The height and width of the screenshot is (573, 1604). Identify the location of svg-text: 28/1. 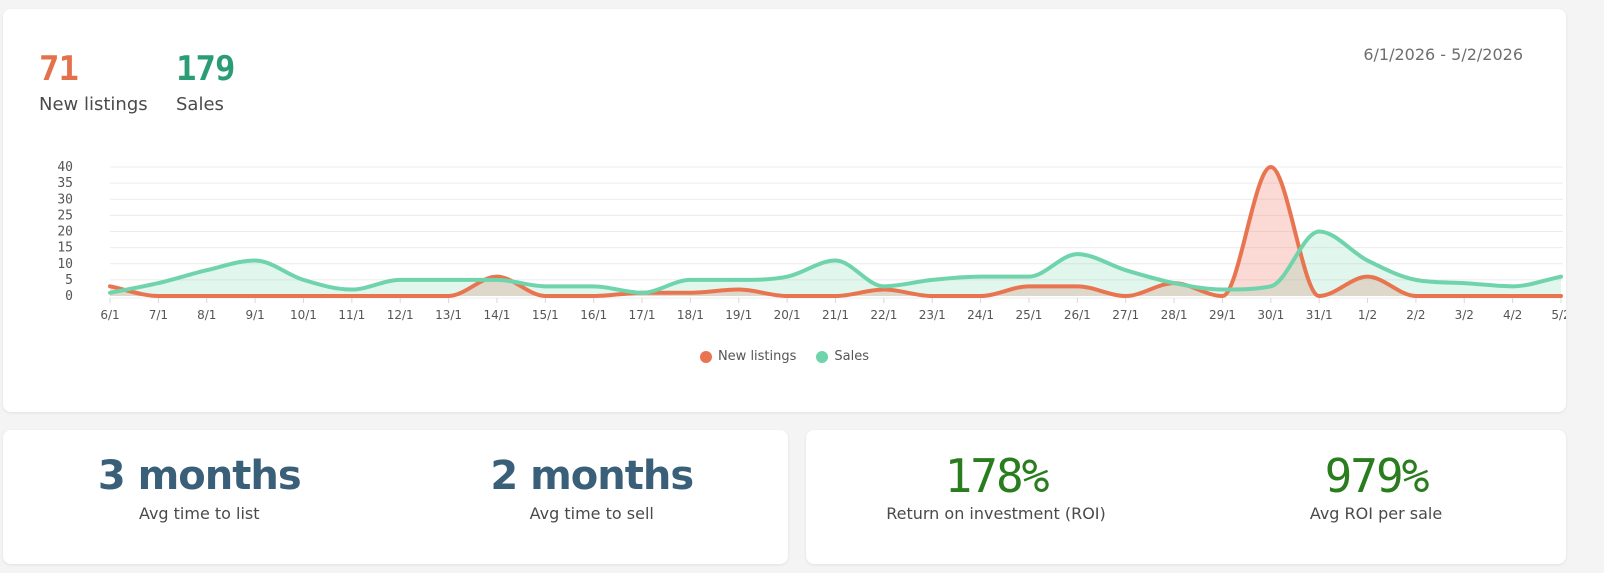
(1174, 315).